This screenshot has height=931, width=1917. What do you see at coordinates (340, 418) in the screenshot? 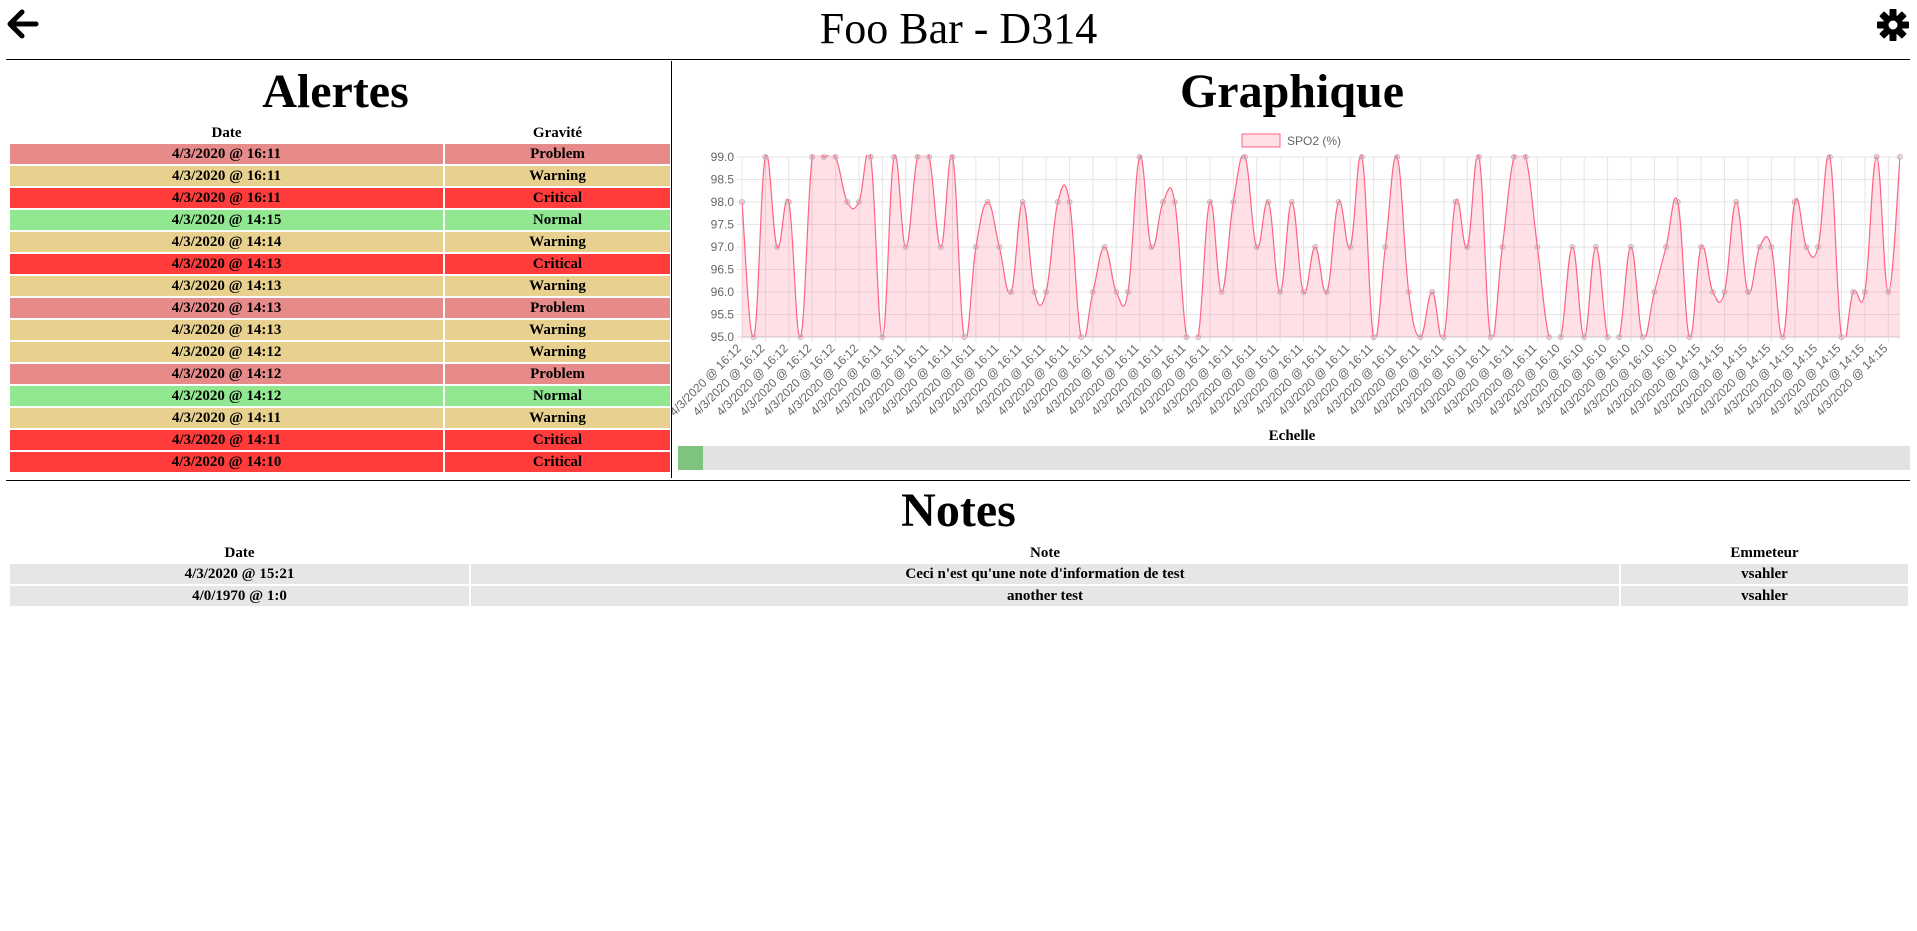
I see `alert-row: 4/3/2020 @ 14:11 Warning` at bounding box center [340, 418].